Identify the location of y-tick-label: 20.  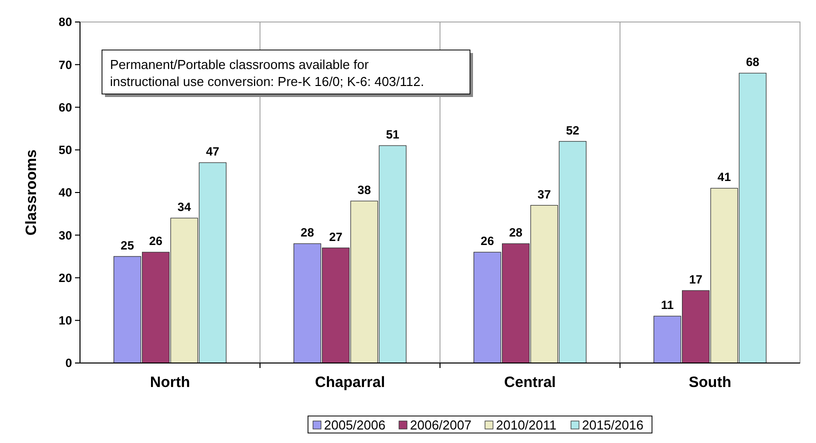
(65, 277).